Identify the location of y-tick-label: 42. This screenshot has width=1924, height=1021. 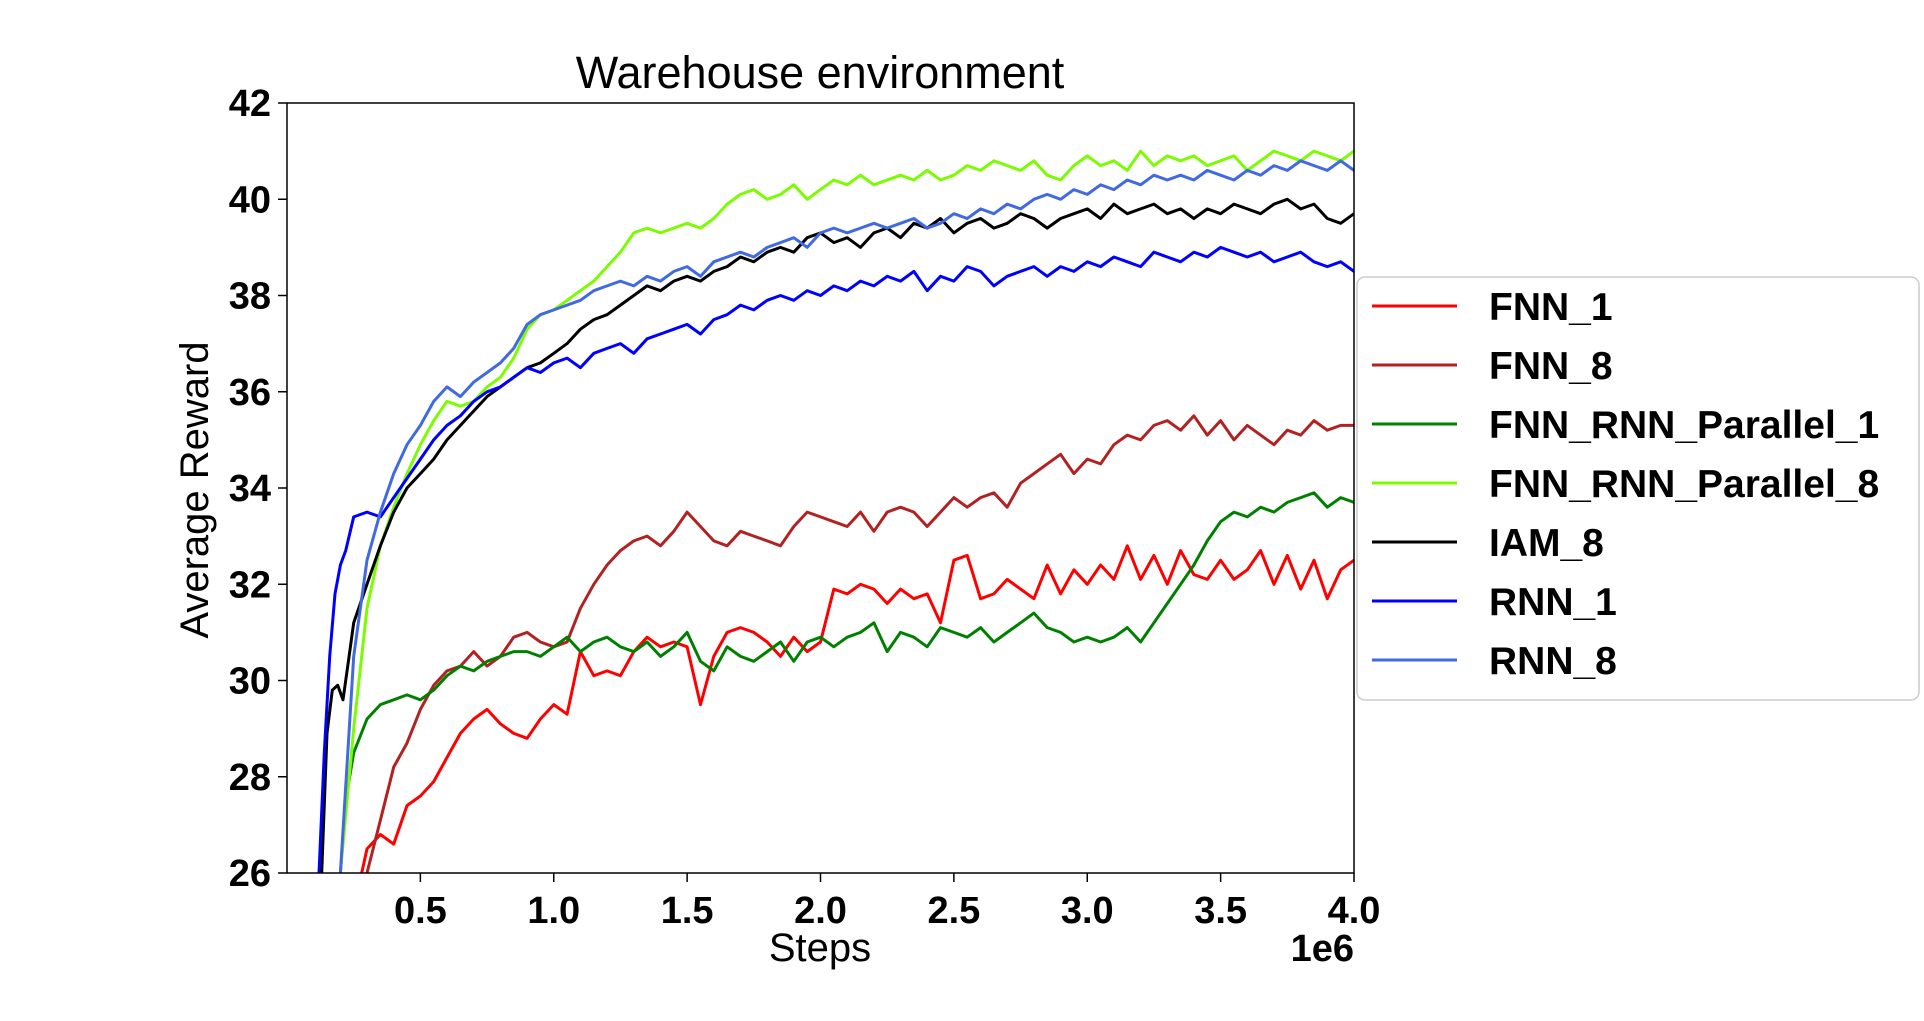
(250, 104).